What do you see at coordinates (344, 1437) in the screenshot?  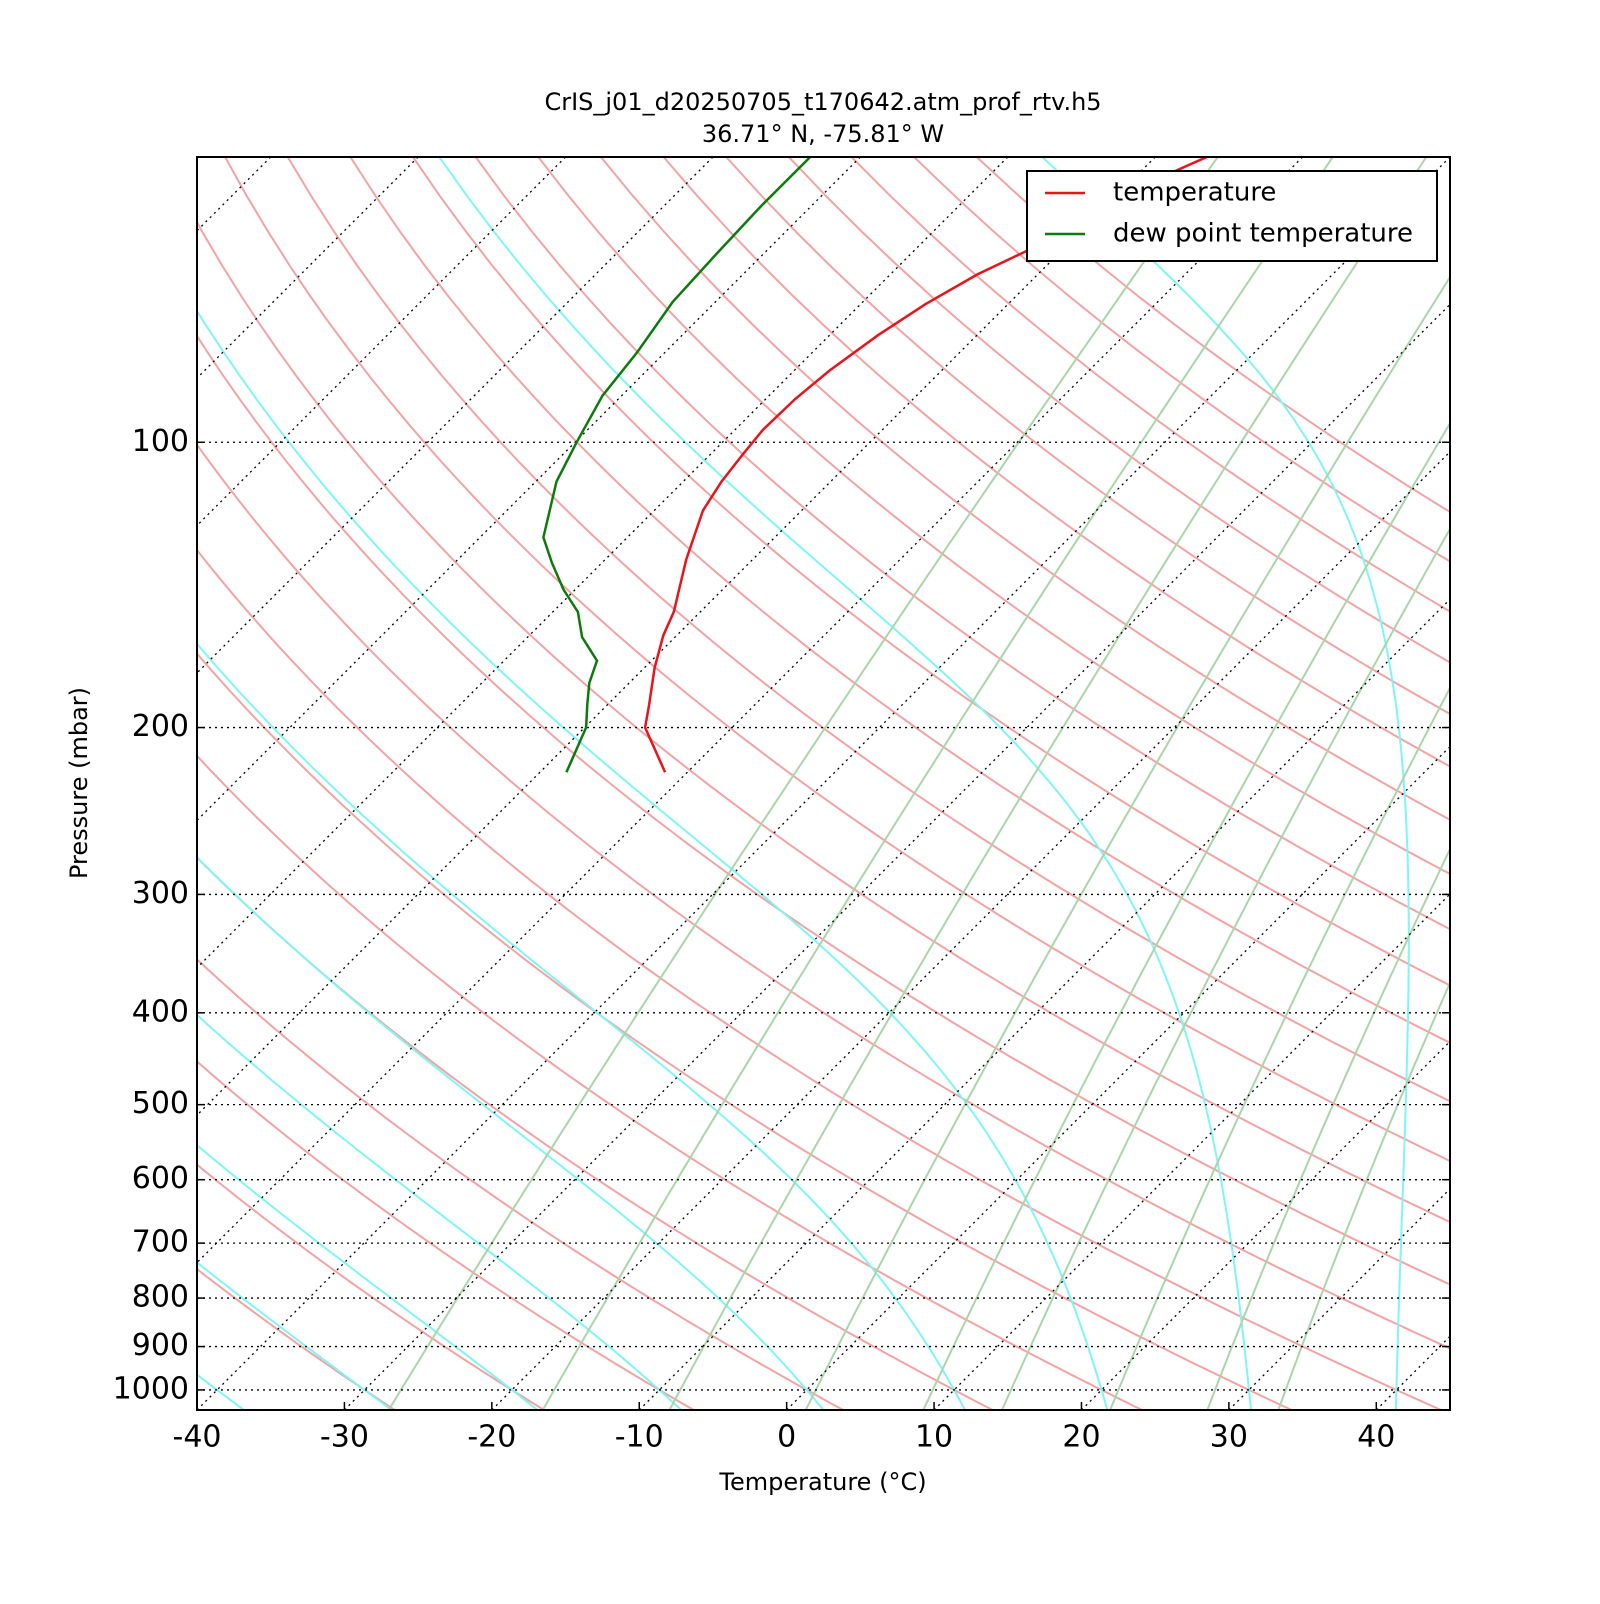 I see `x-tick-label: -30` at bounding box center [344, 1437].